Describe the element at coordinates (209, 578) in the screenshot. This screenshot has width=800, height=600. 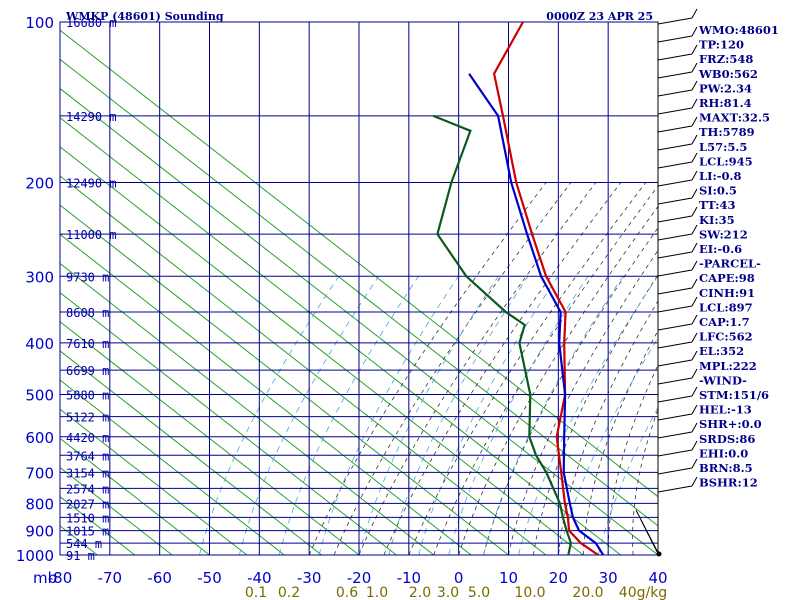
I see `temperature-tick-label: -50` at that location.